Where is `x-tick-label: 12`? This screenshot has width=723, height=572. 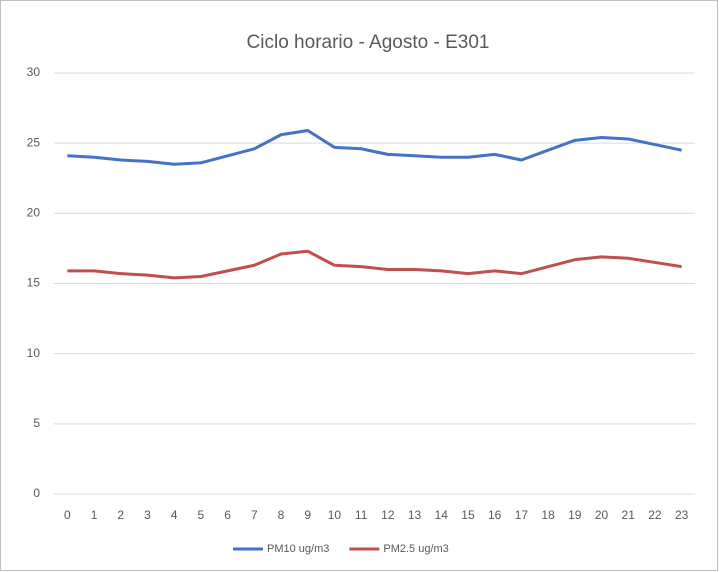
x-tick-label: 12 is located at coordinates (388, 515).